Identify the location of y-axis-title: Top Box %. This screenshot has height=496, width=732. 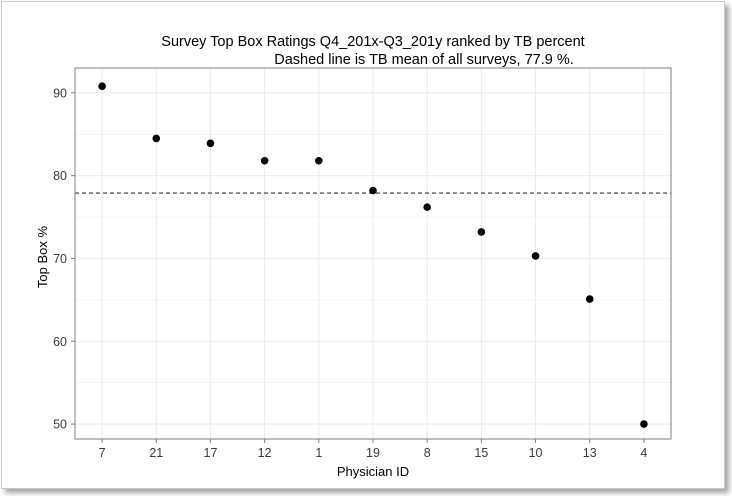
(42, 256).